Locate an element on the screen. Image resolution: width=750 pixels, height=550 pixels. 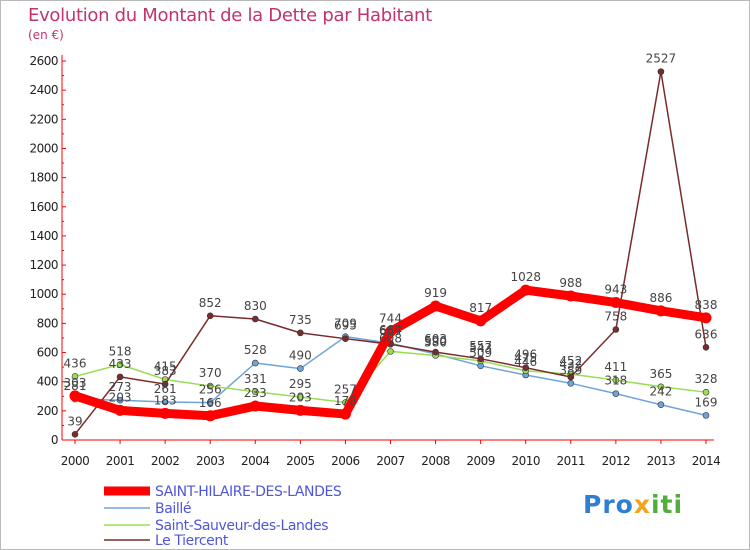
data-label: 452 is located at coordinates (570, 361).